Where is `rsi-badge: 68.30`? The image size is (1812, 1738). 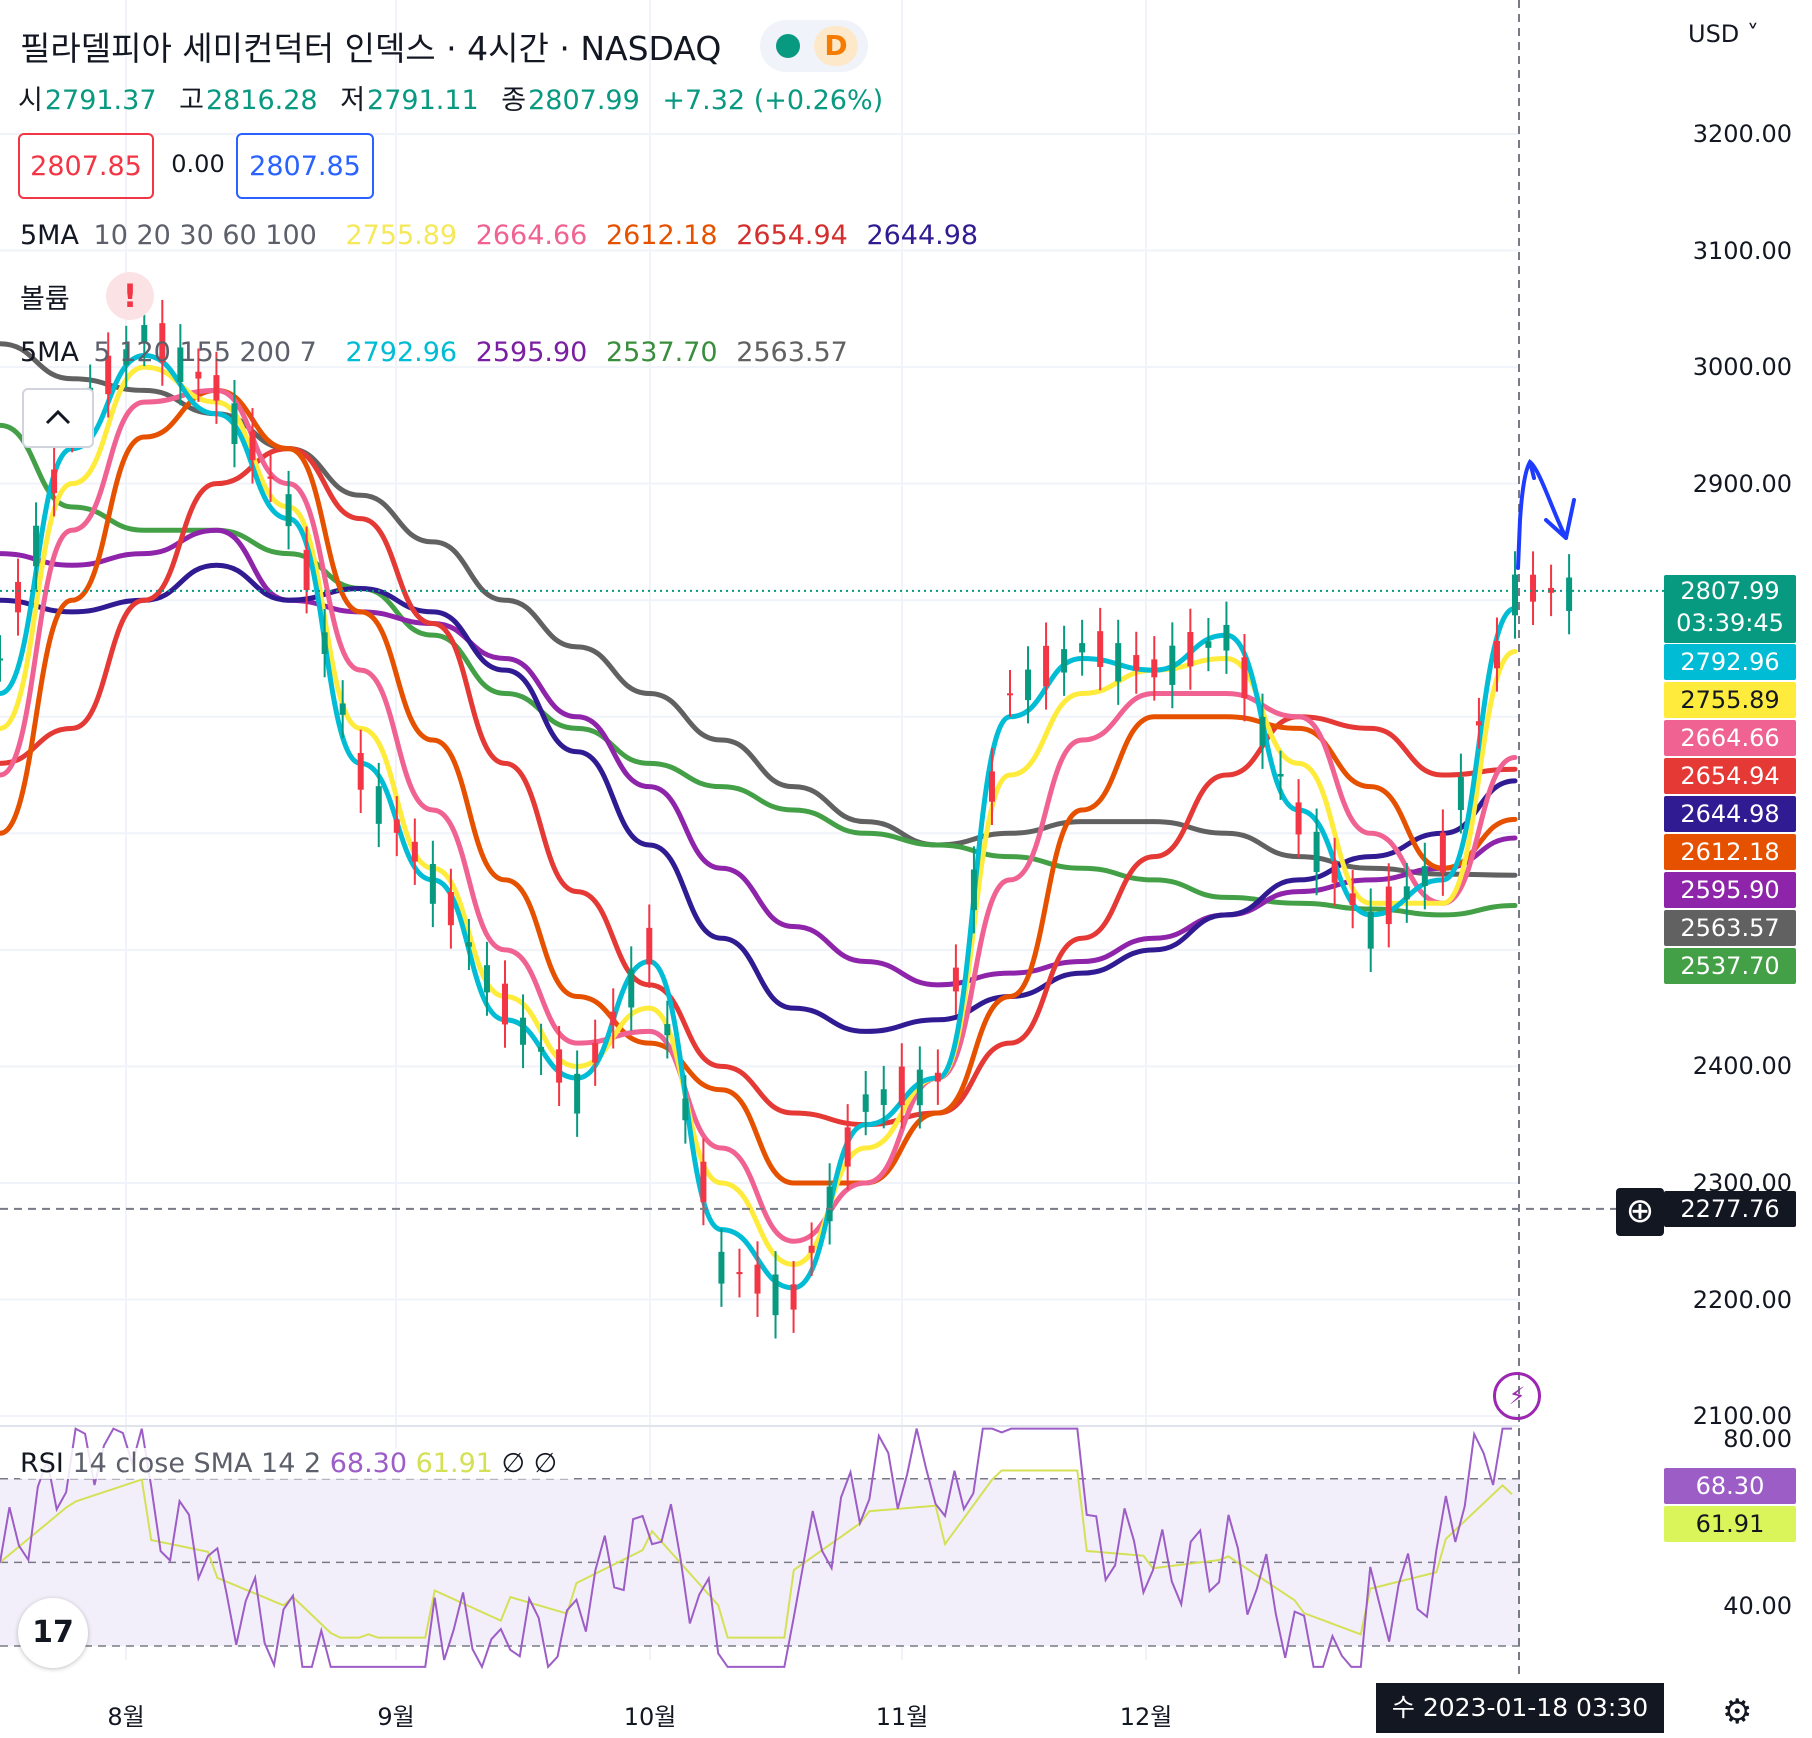 rsi-badge: 68.30 is located at coordinates (1730, 1486).